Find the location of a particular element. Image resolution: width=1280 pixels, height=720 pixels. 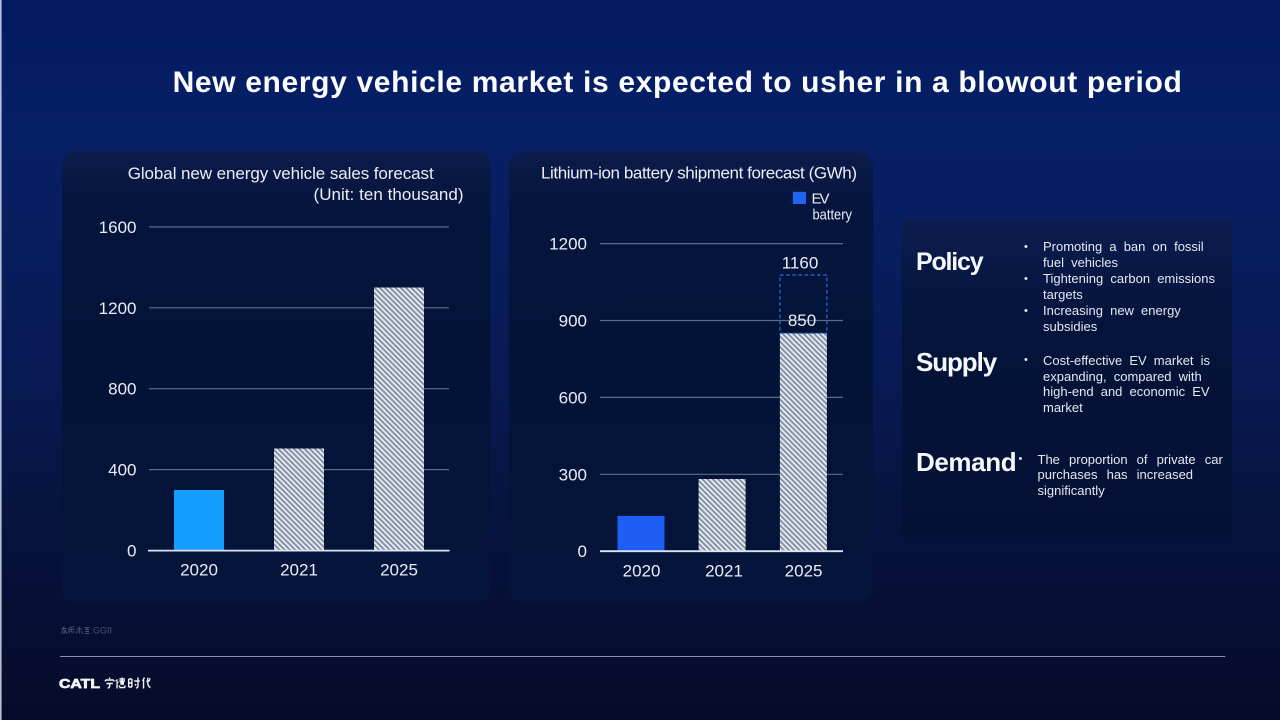

svg-text:Global new energy vehicle sale: Global new energy vehicle sales forecast is located at coordinates (281, 173).